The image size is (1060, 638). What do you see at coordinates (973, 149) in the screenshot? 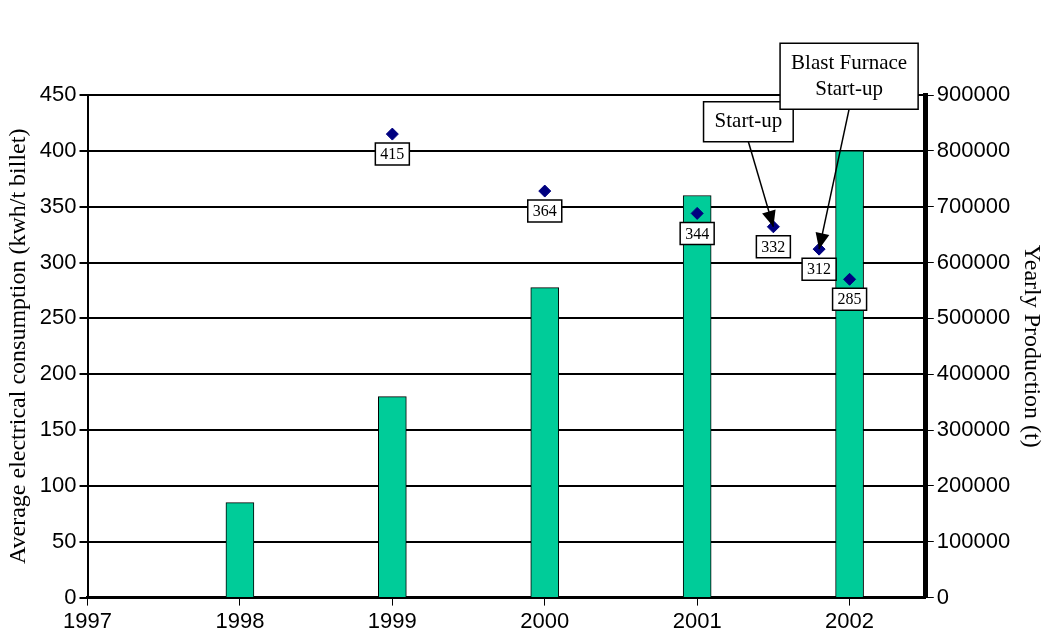
I see `y2-tick-label: 800000` at bounding box center [973, 149].